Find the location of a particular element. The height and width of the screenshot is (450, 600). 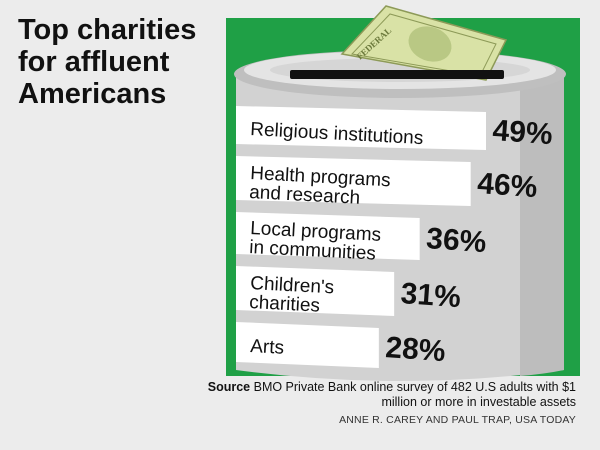

dollar-bill: FEDERAL is located at coordinates (424, 43).